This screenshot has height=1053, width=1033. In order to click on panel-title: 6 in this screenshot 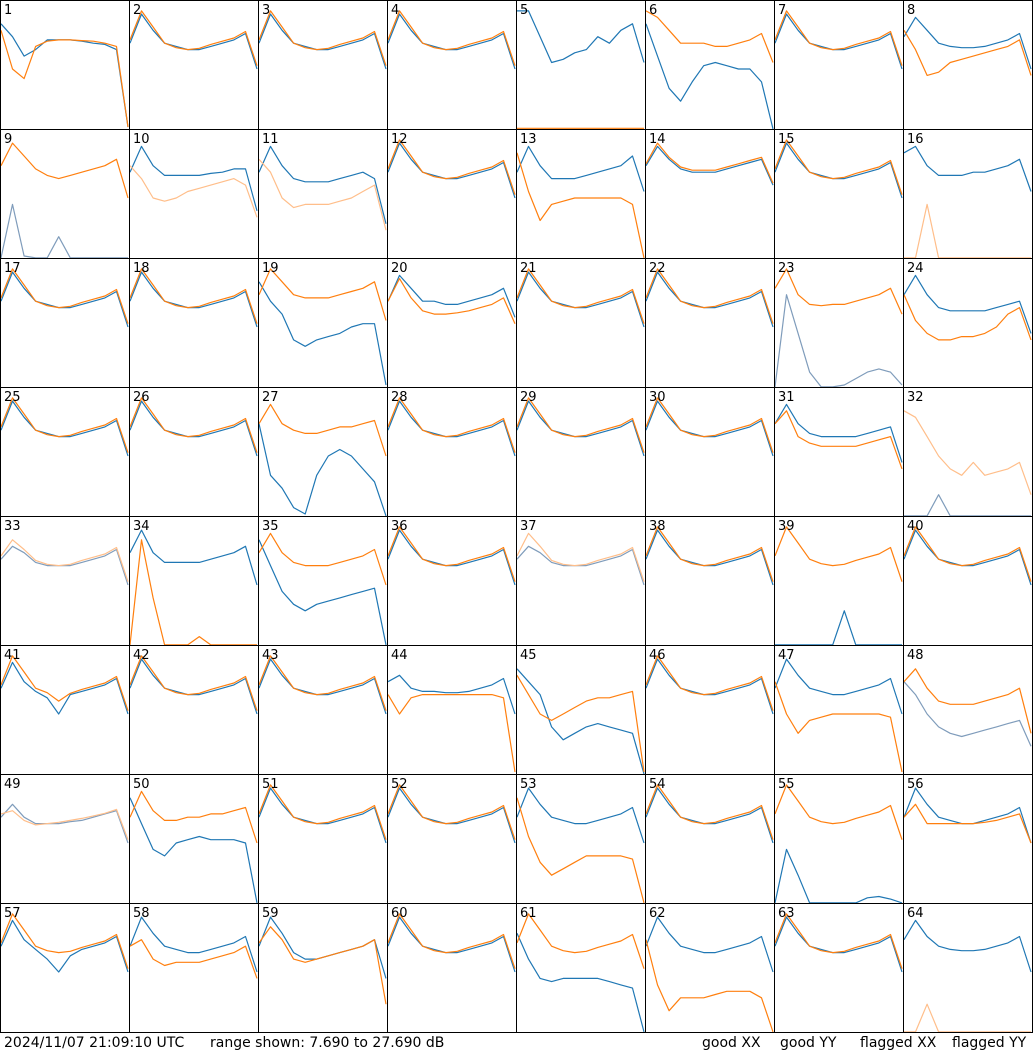, I will do `click(653, 10)`.